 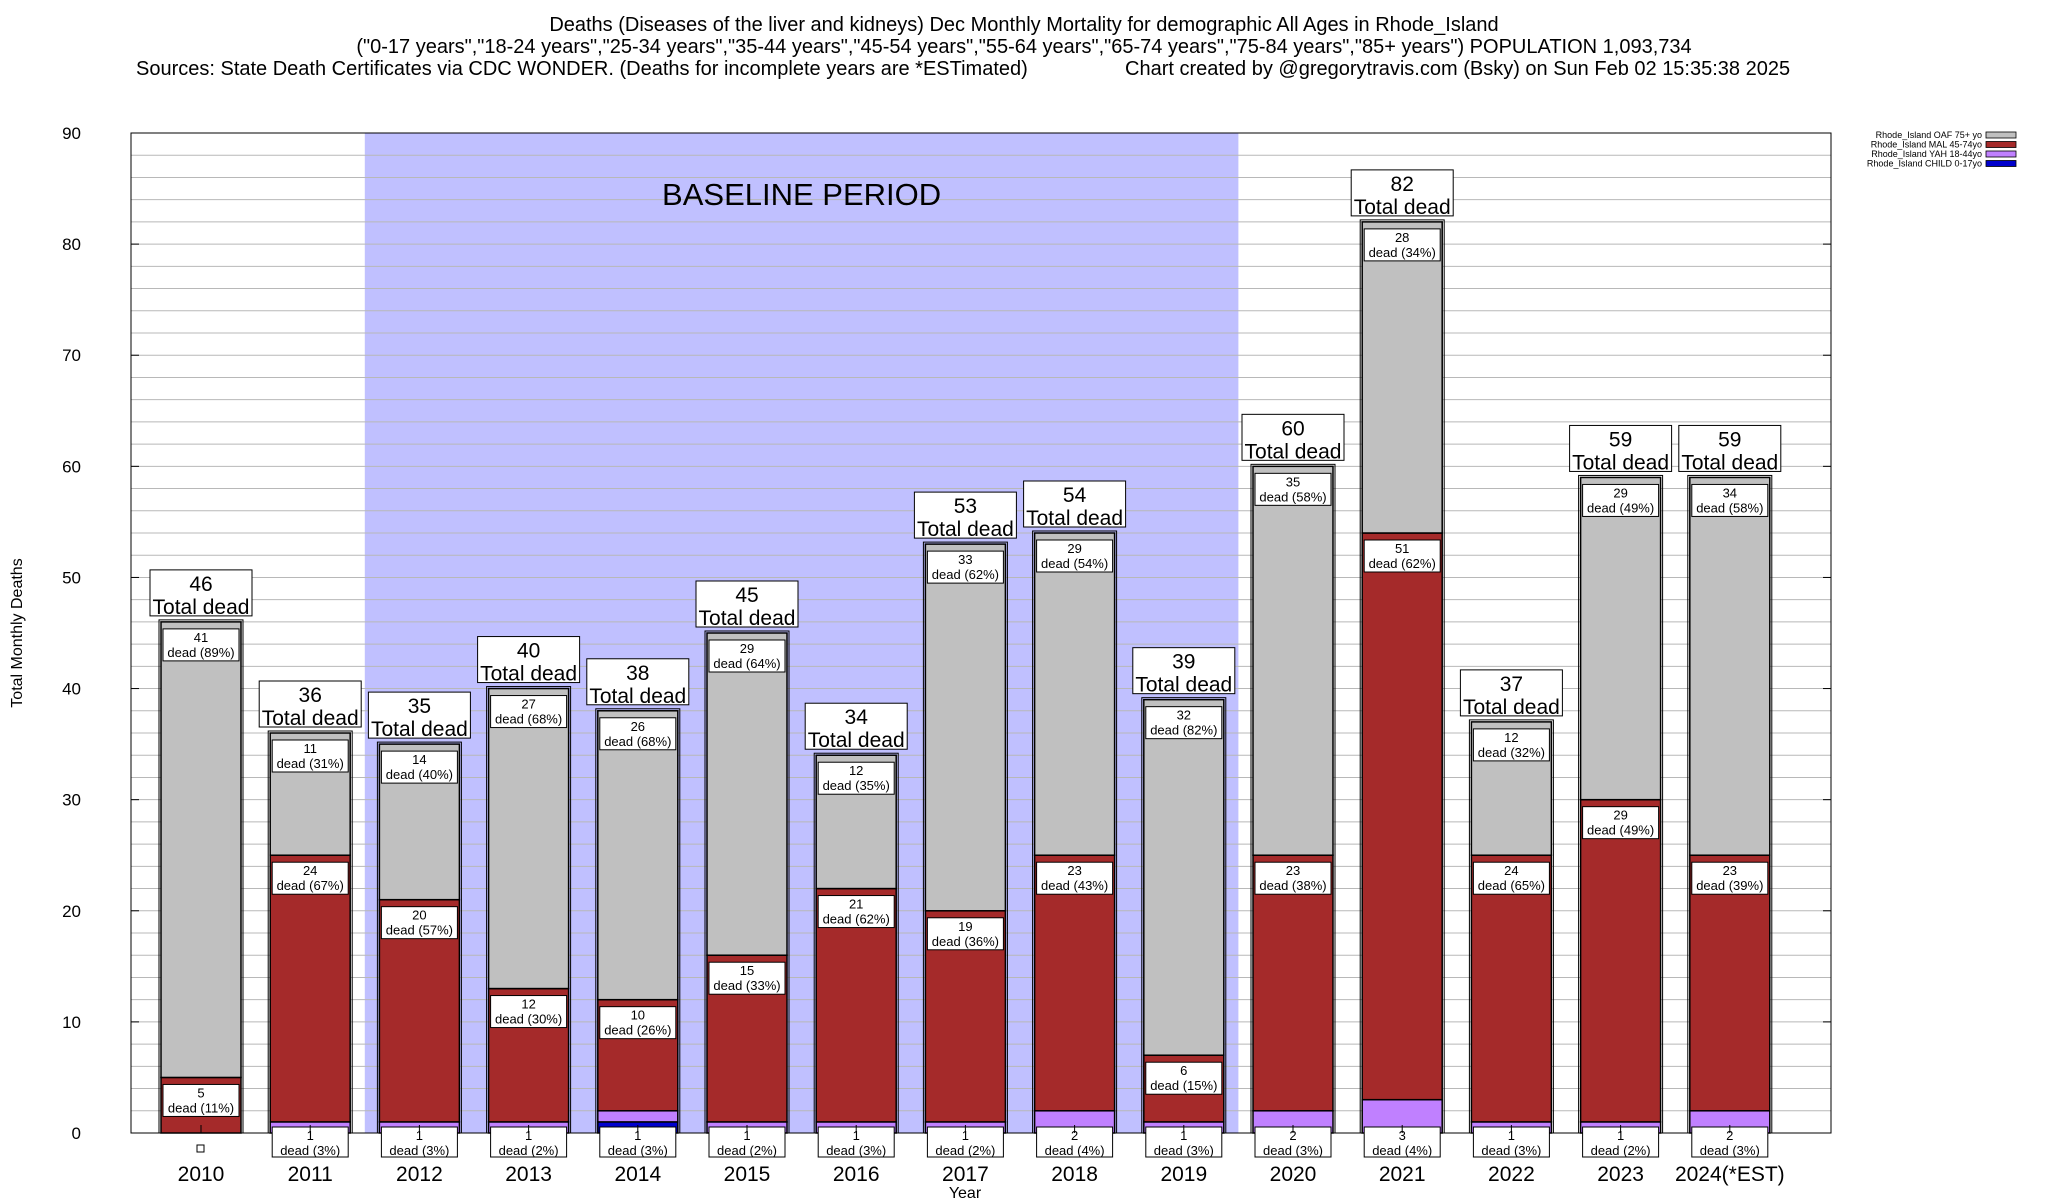 I want to click on label-text: dead (4%), so click(x=1402, y=1150).